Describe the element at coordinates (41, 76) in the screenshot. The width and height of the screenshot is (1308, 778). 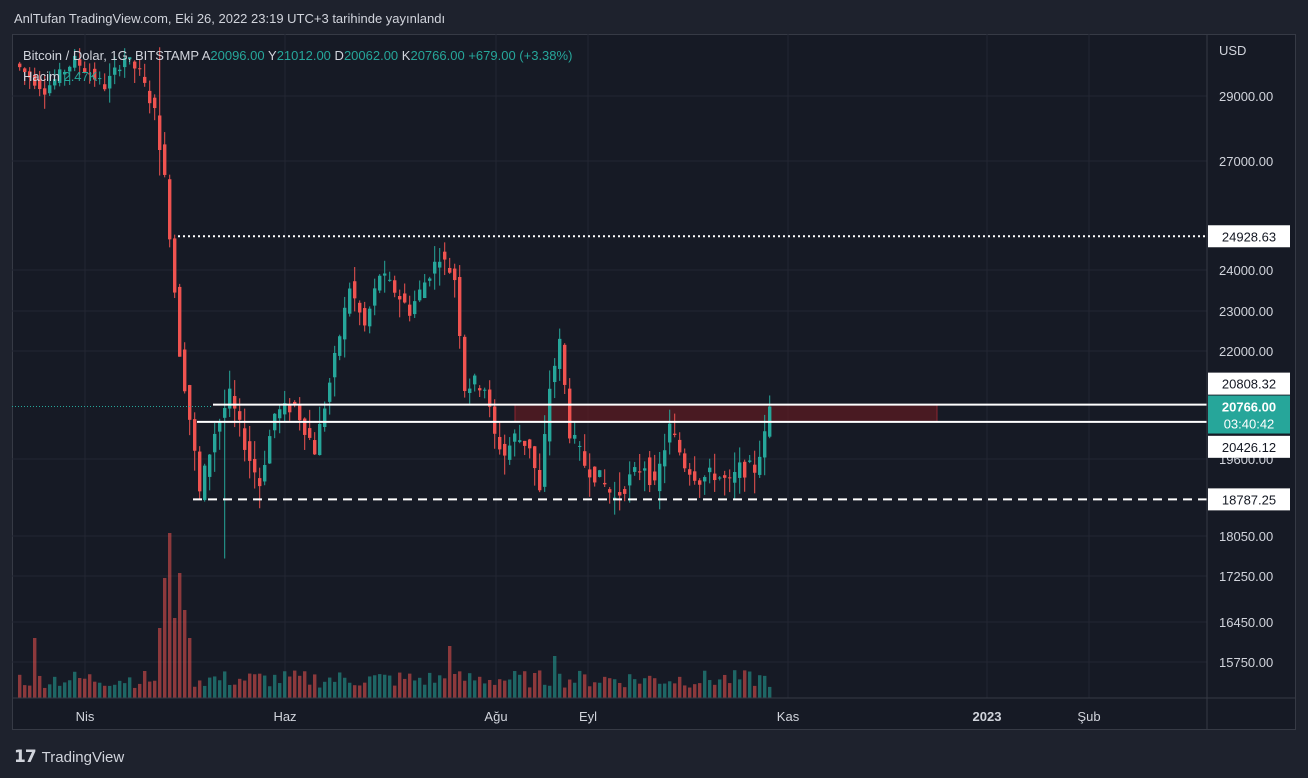
I see `legend-volume-label: Hacim` at that location.